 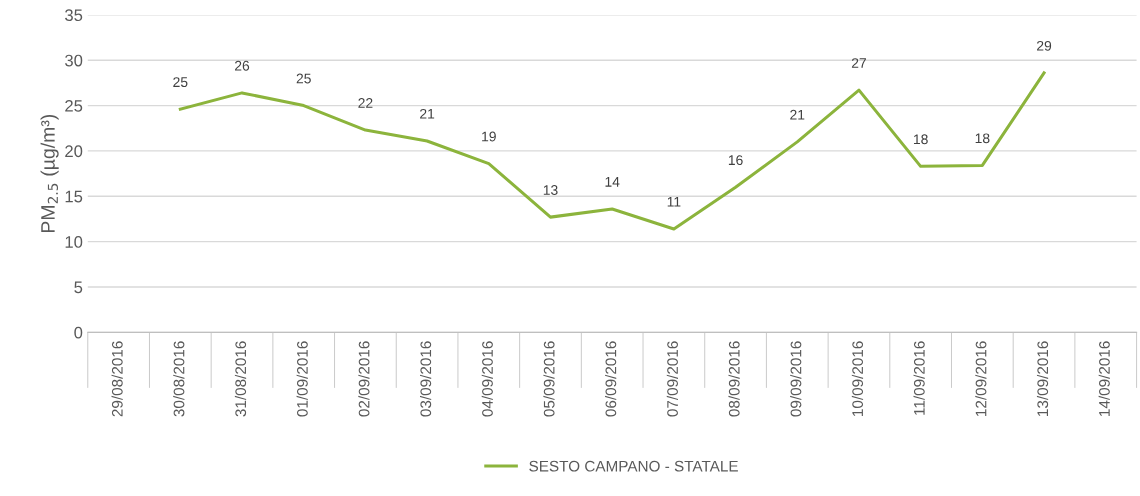 What do you see at coordinates (1044, 45) in the screenshot?
I see `data-label: 29` at bounding box center [1044, 45].